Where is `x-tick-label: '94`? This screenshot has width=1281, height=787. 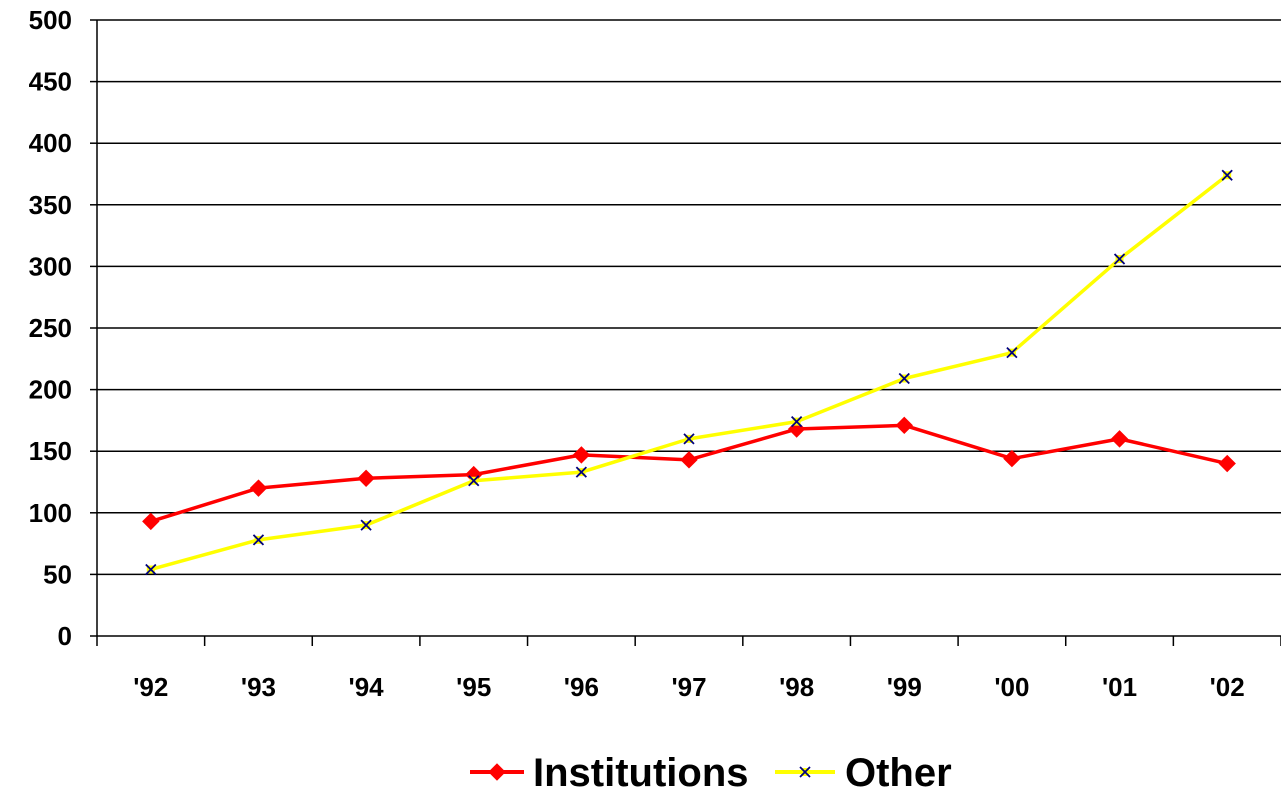 x-tick-label: '94 is located at coordinates (367, 687).